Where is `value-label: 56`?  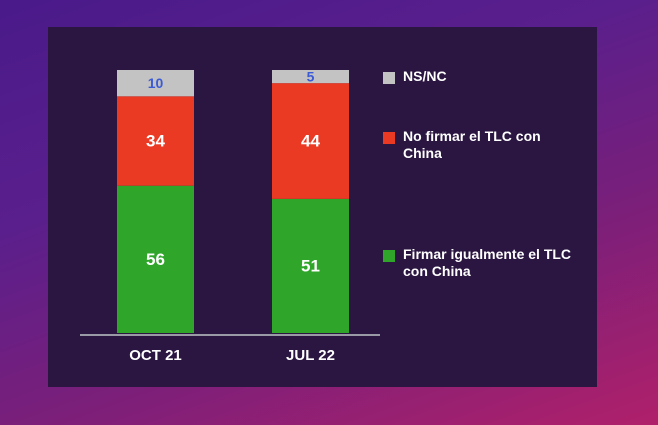 value-label: 56 is located at coordinates (155, 259).